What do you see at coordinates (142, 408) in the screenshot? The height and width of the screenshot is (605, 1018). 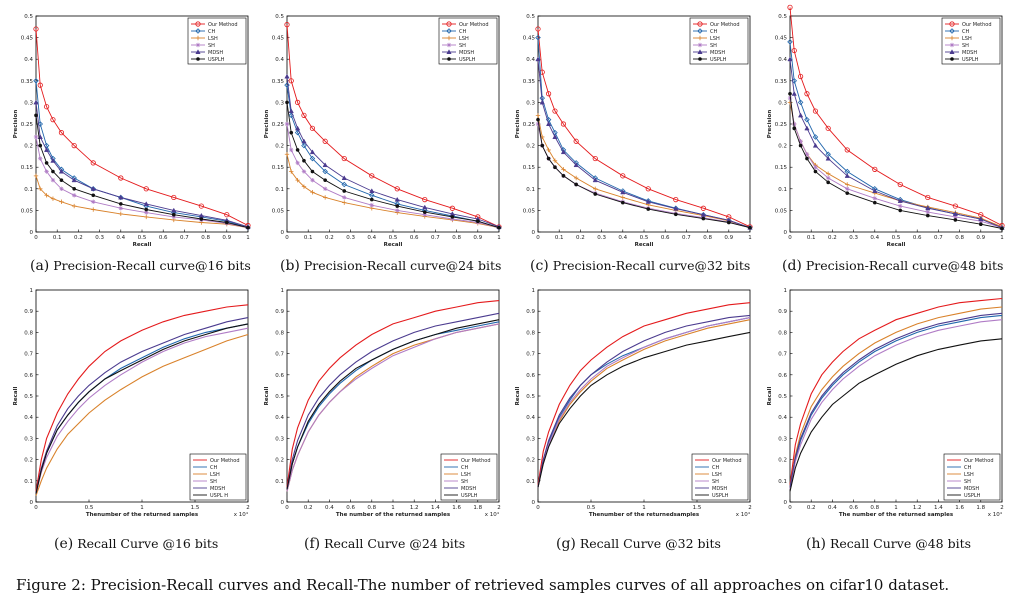 I see `series-line-uspl-h` at bounding box center [142, 408].